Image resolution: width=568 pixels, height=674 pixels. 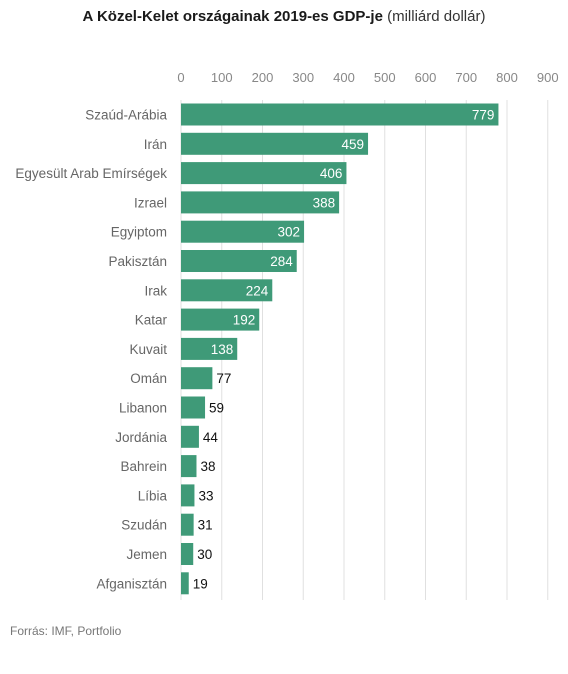 What do you see at coordinates (426, 77) in the screenshot?
I see `x-tick-label: 600` at bounding box center [426, 77].